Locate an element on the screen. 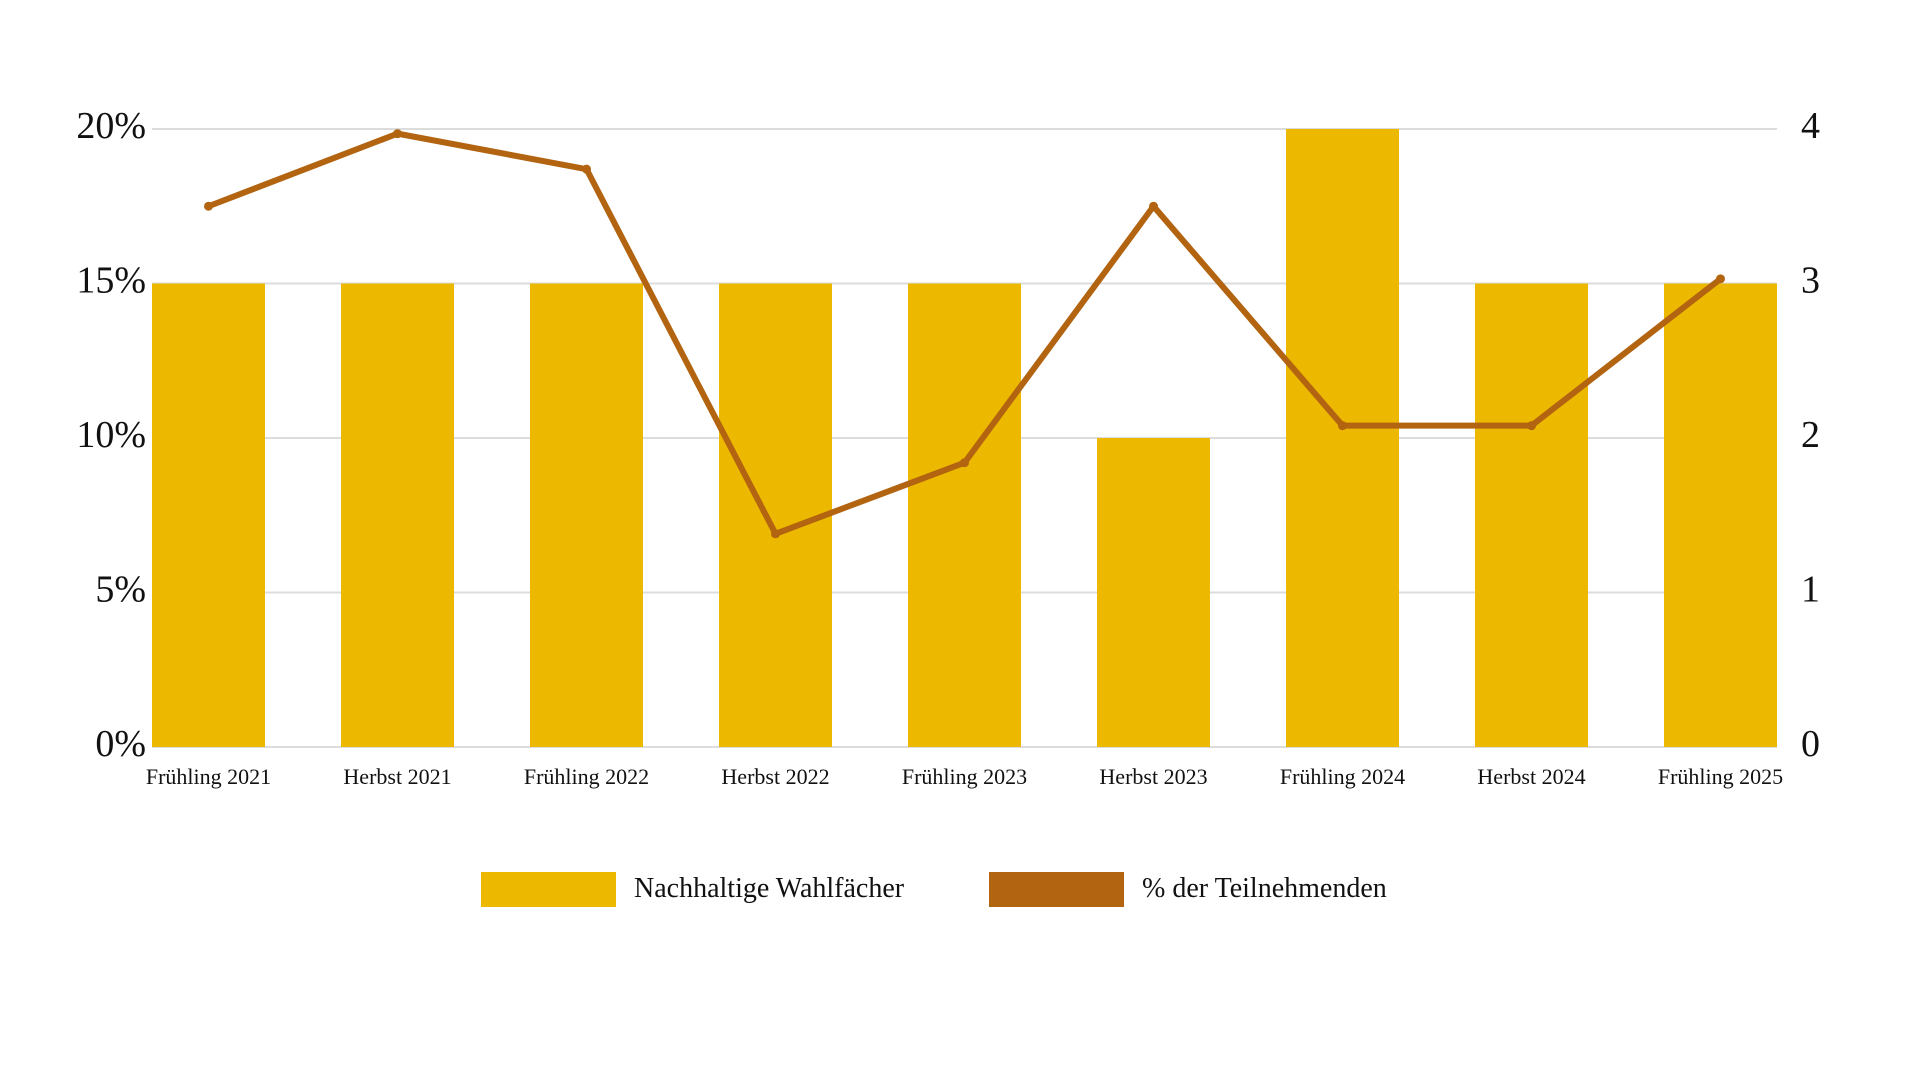 The height and width of the screenshot is (1084, 1920). right-y-axis: 0 1 2 3 4 is located at coordinates (1810, 435).